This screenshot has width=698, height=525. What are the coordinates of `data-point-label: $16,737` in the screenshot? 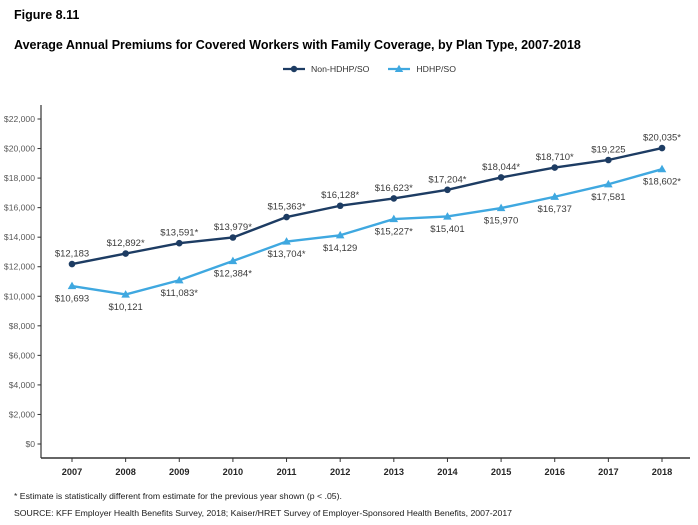 It's located at (555, 209).